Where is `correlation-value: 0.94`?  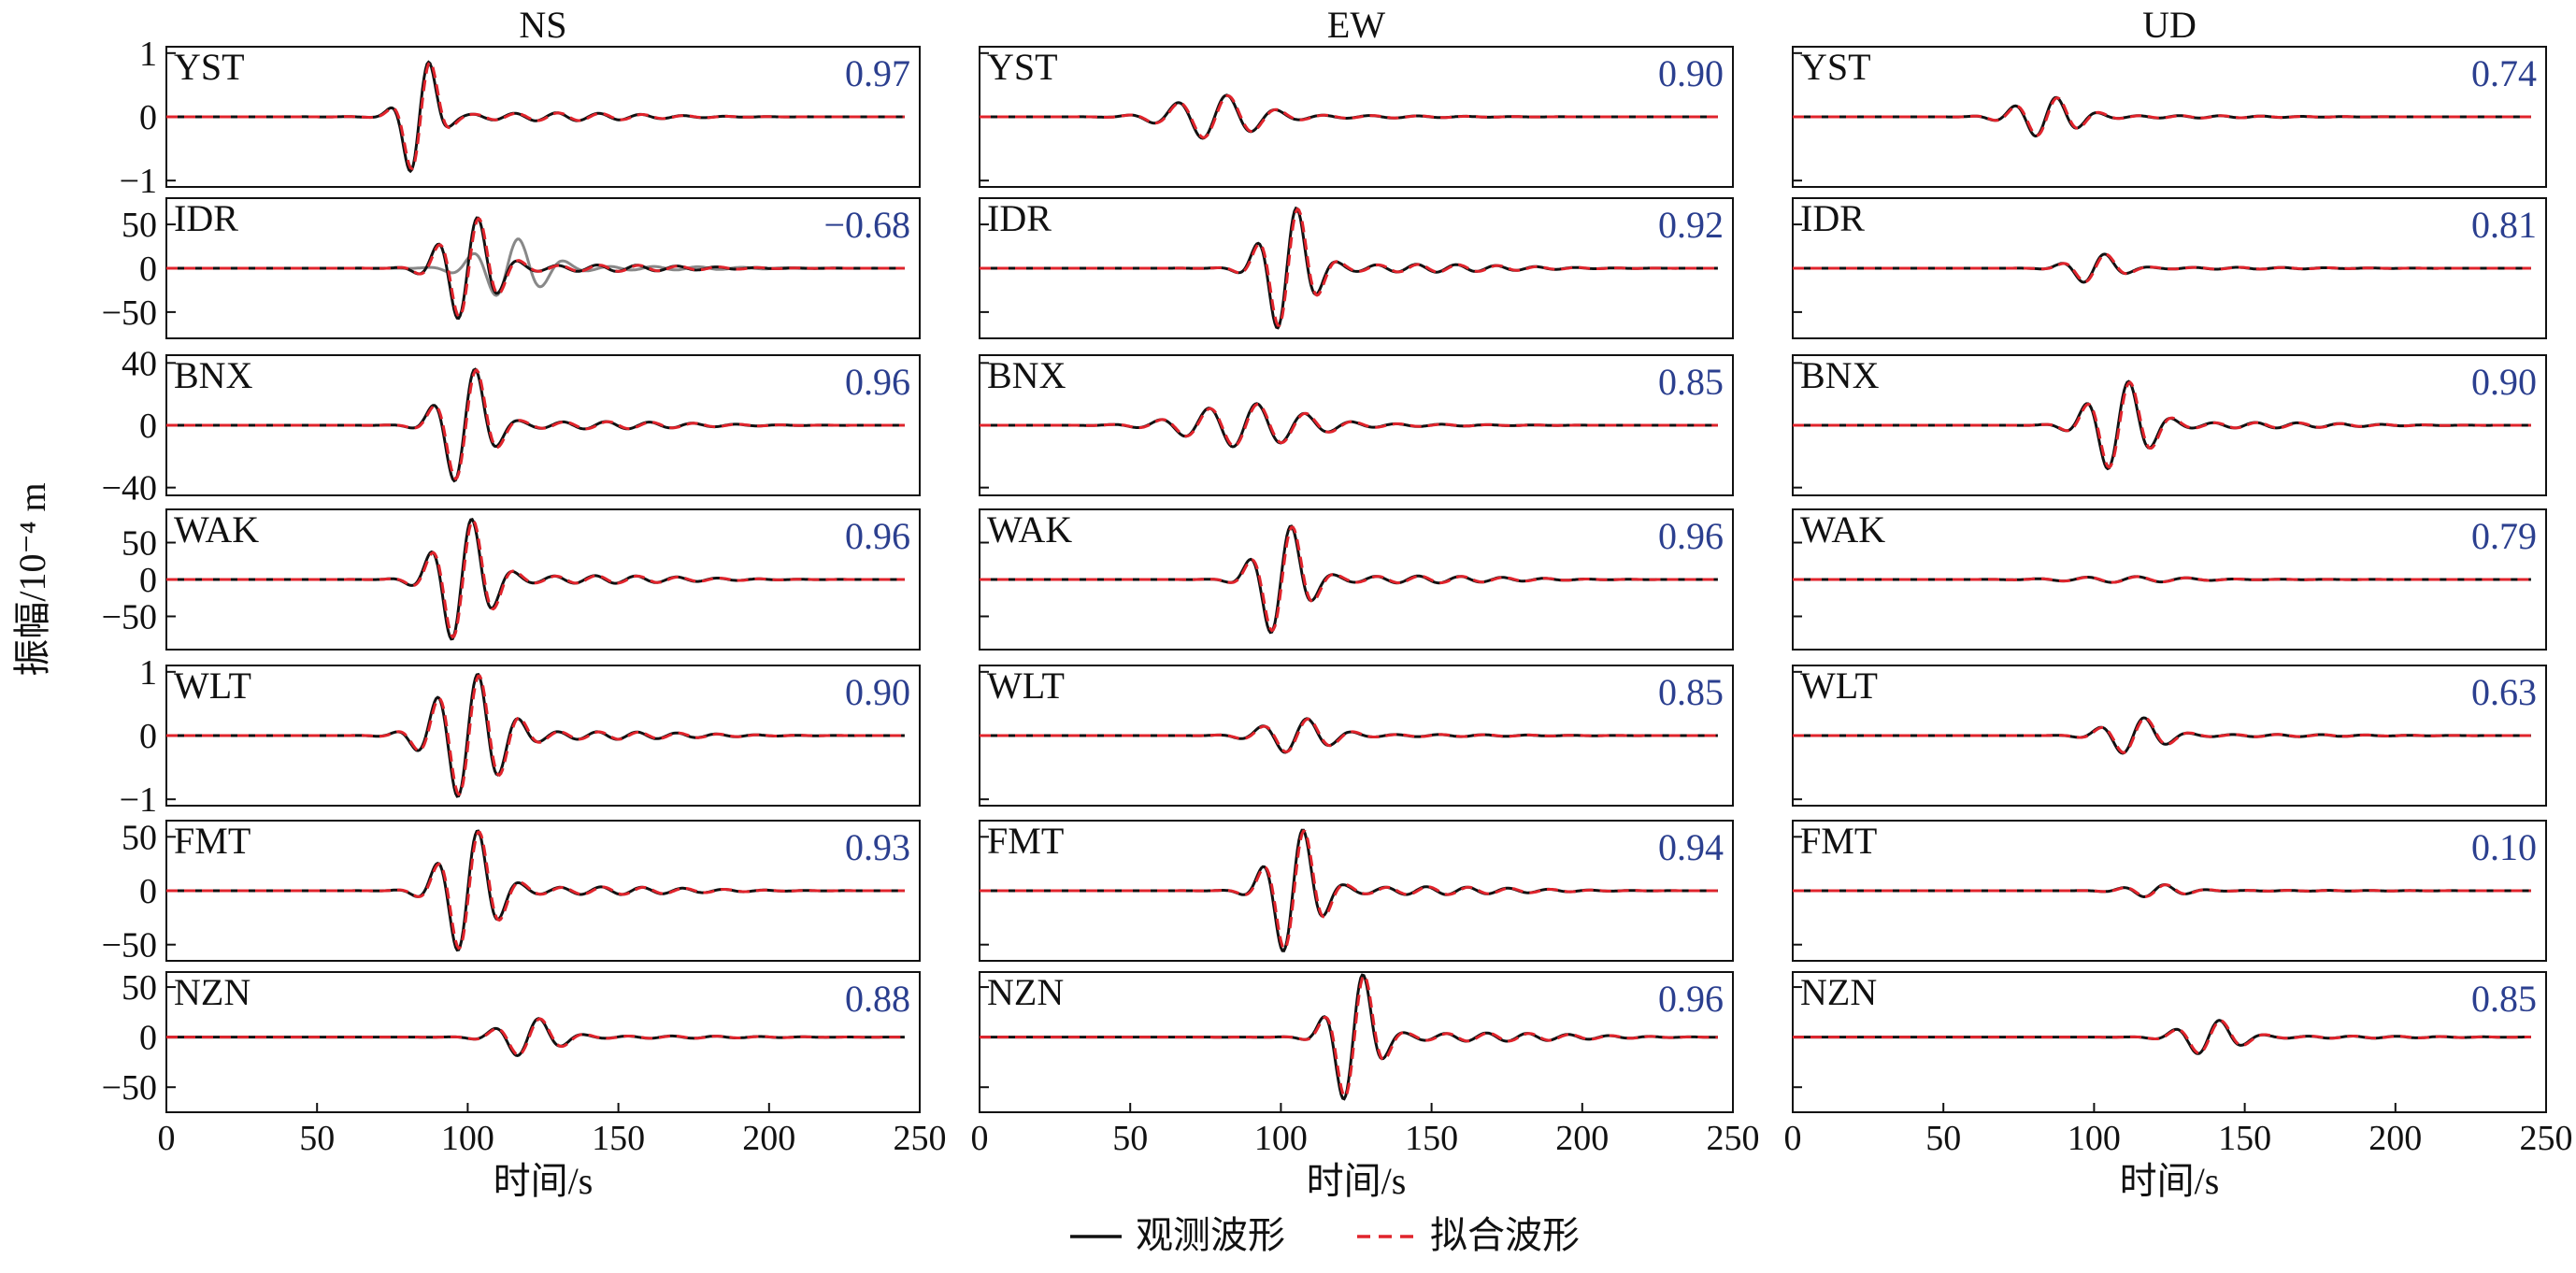
correlation-value: 0.94 is located at coordinates (1691, 847).